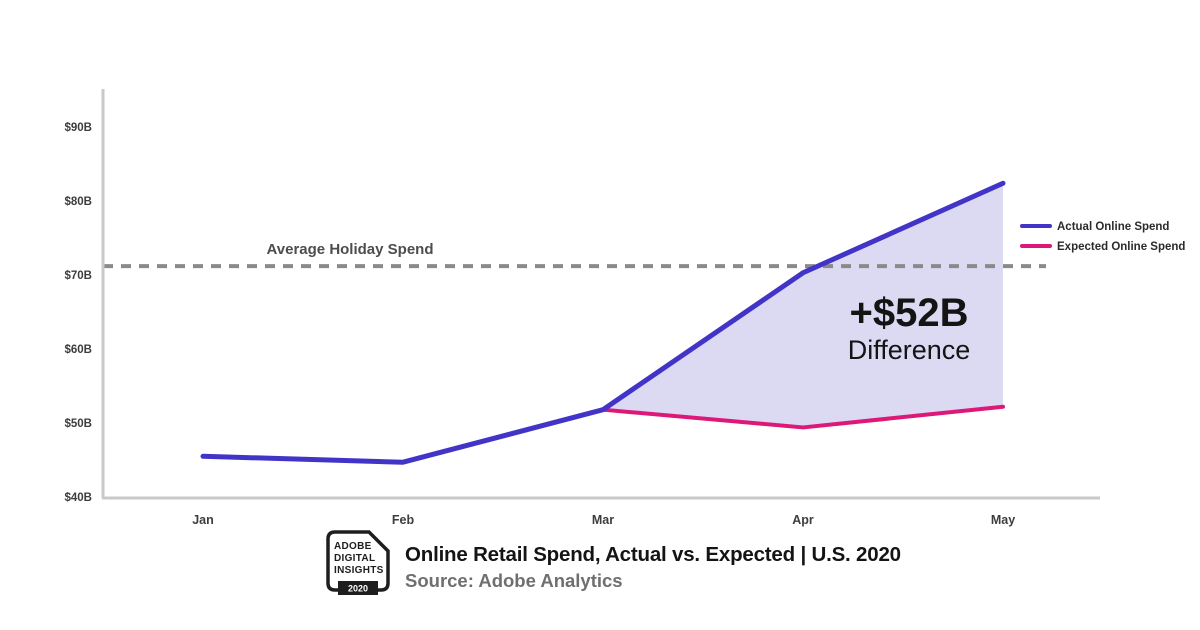 This screenshot has width=1200, height=630. I want to click on difference-area, so click(803, 305).